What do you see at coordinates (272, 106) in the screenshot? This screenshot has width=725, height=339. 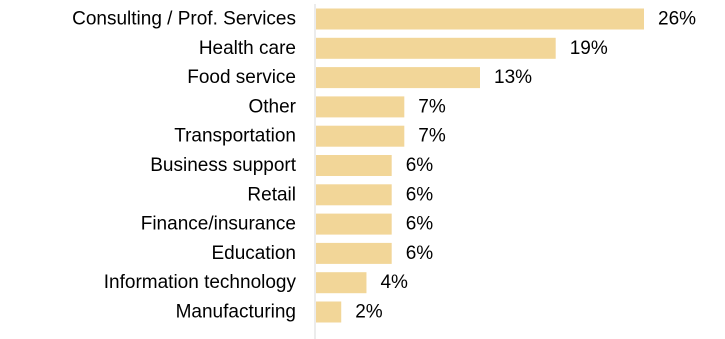 I see `category-label: Other` at bounding box center [272, 106].